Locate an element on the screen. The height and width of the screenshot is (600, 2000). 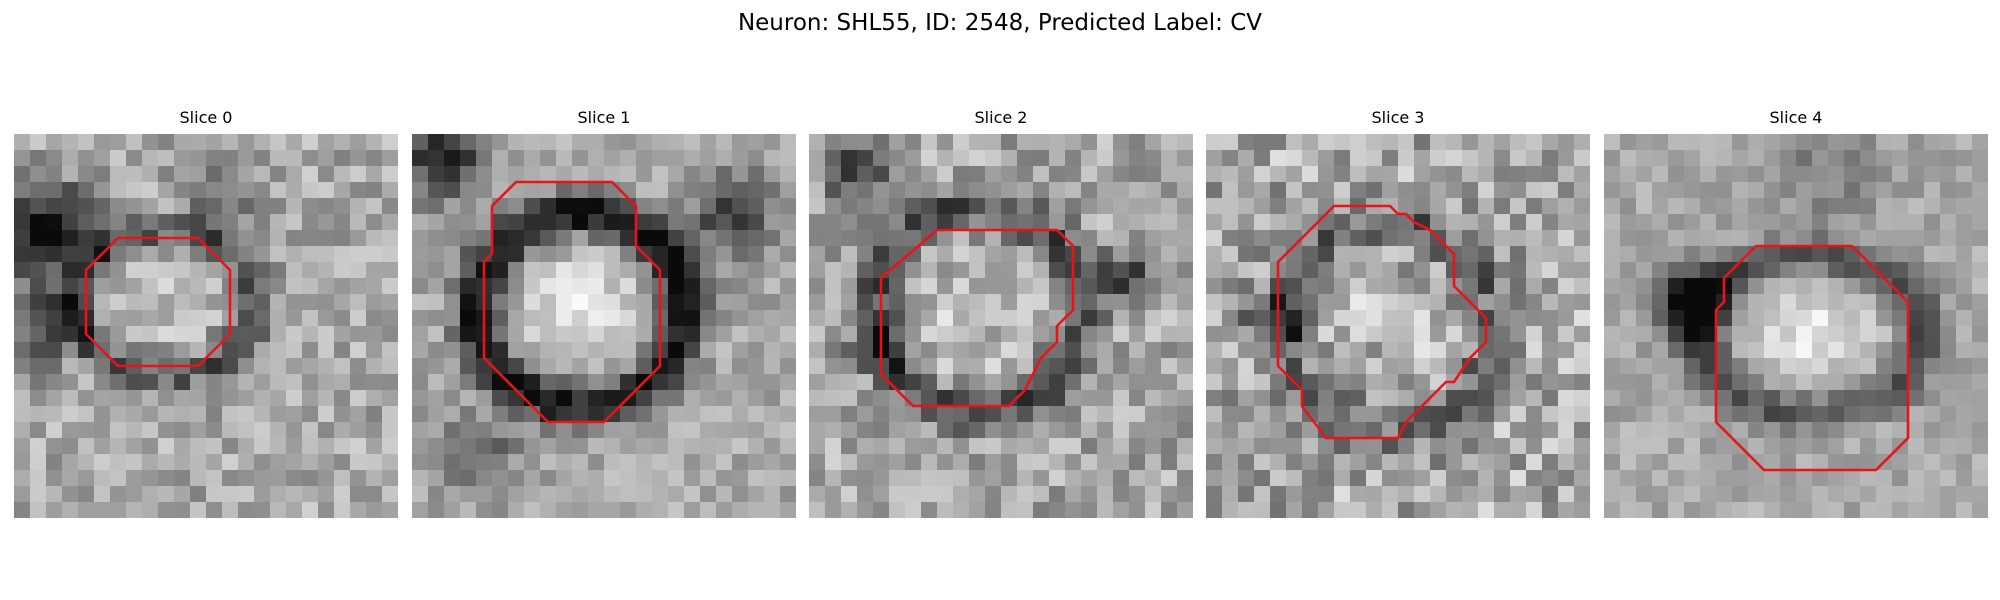
slice-title: Slice 3 is located at coordinates (1398, 117).